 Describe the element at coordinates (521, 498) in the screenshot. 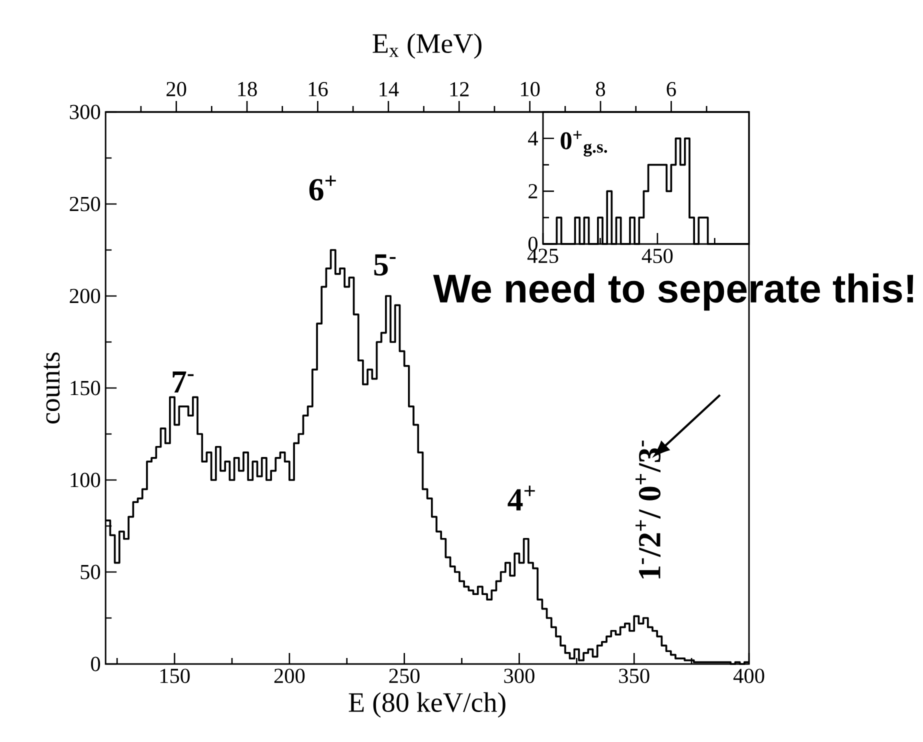

I see `annotation: 4$^{+}$` at that location.